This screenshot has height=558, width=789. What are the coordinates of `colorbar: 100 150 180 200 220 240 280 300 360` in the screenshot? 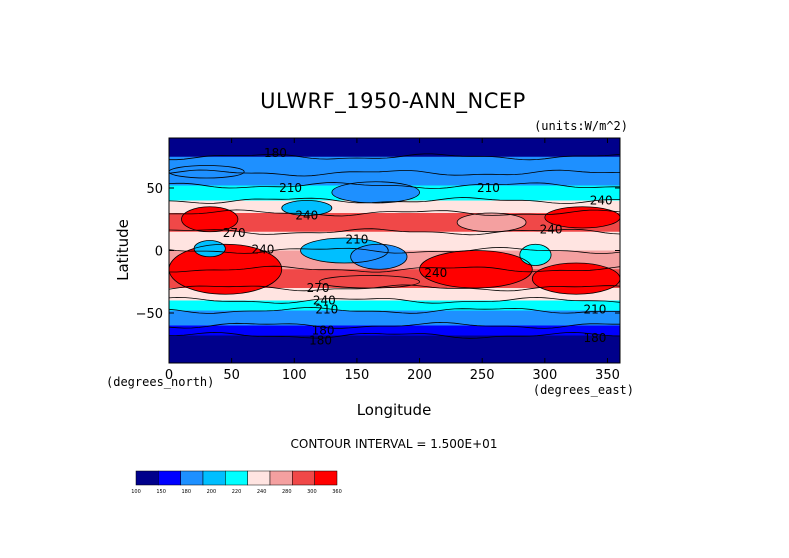 It's located at (236, 482).